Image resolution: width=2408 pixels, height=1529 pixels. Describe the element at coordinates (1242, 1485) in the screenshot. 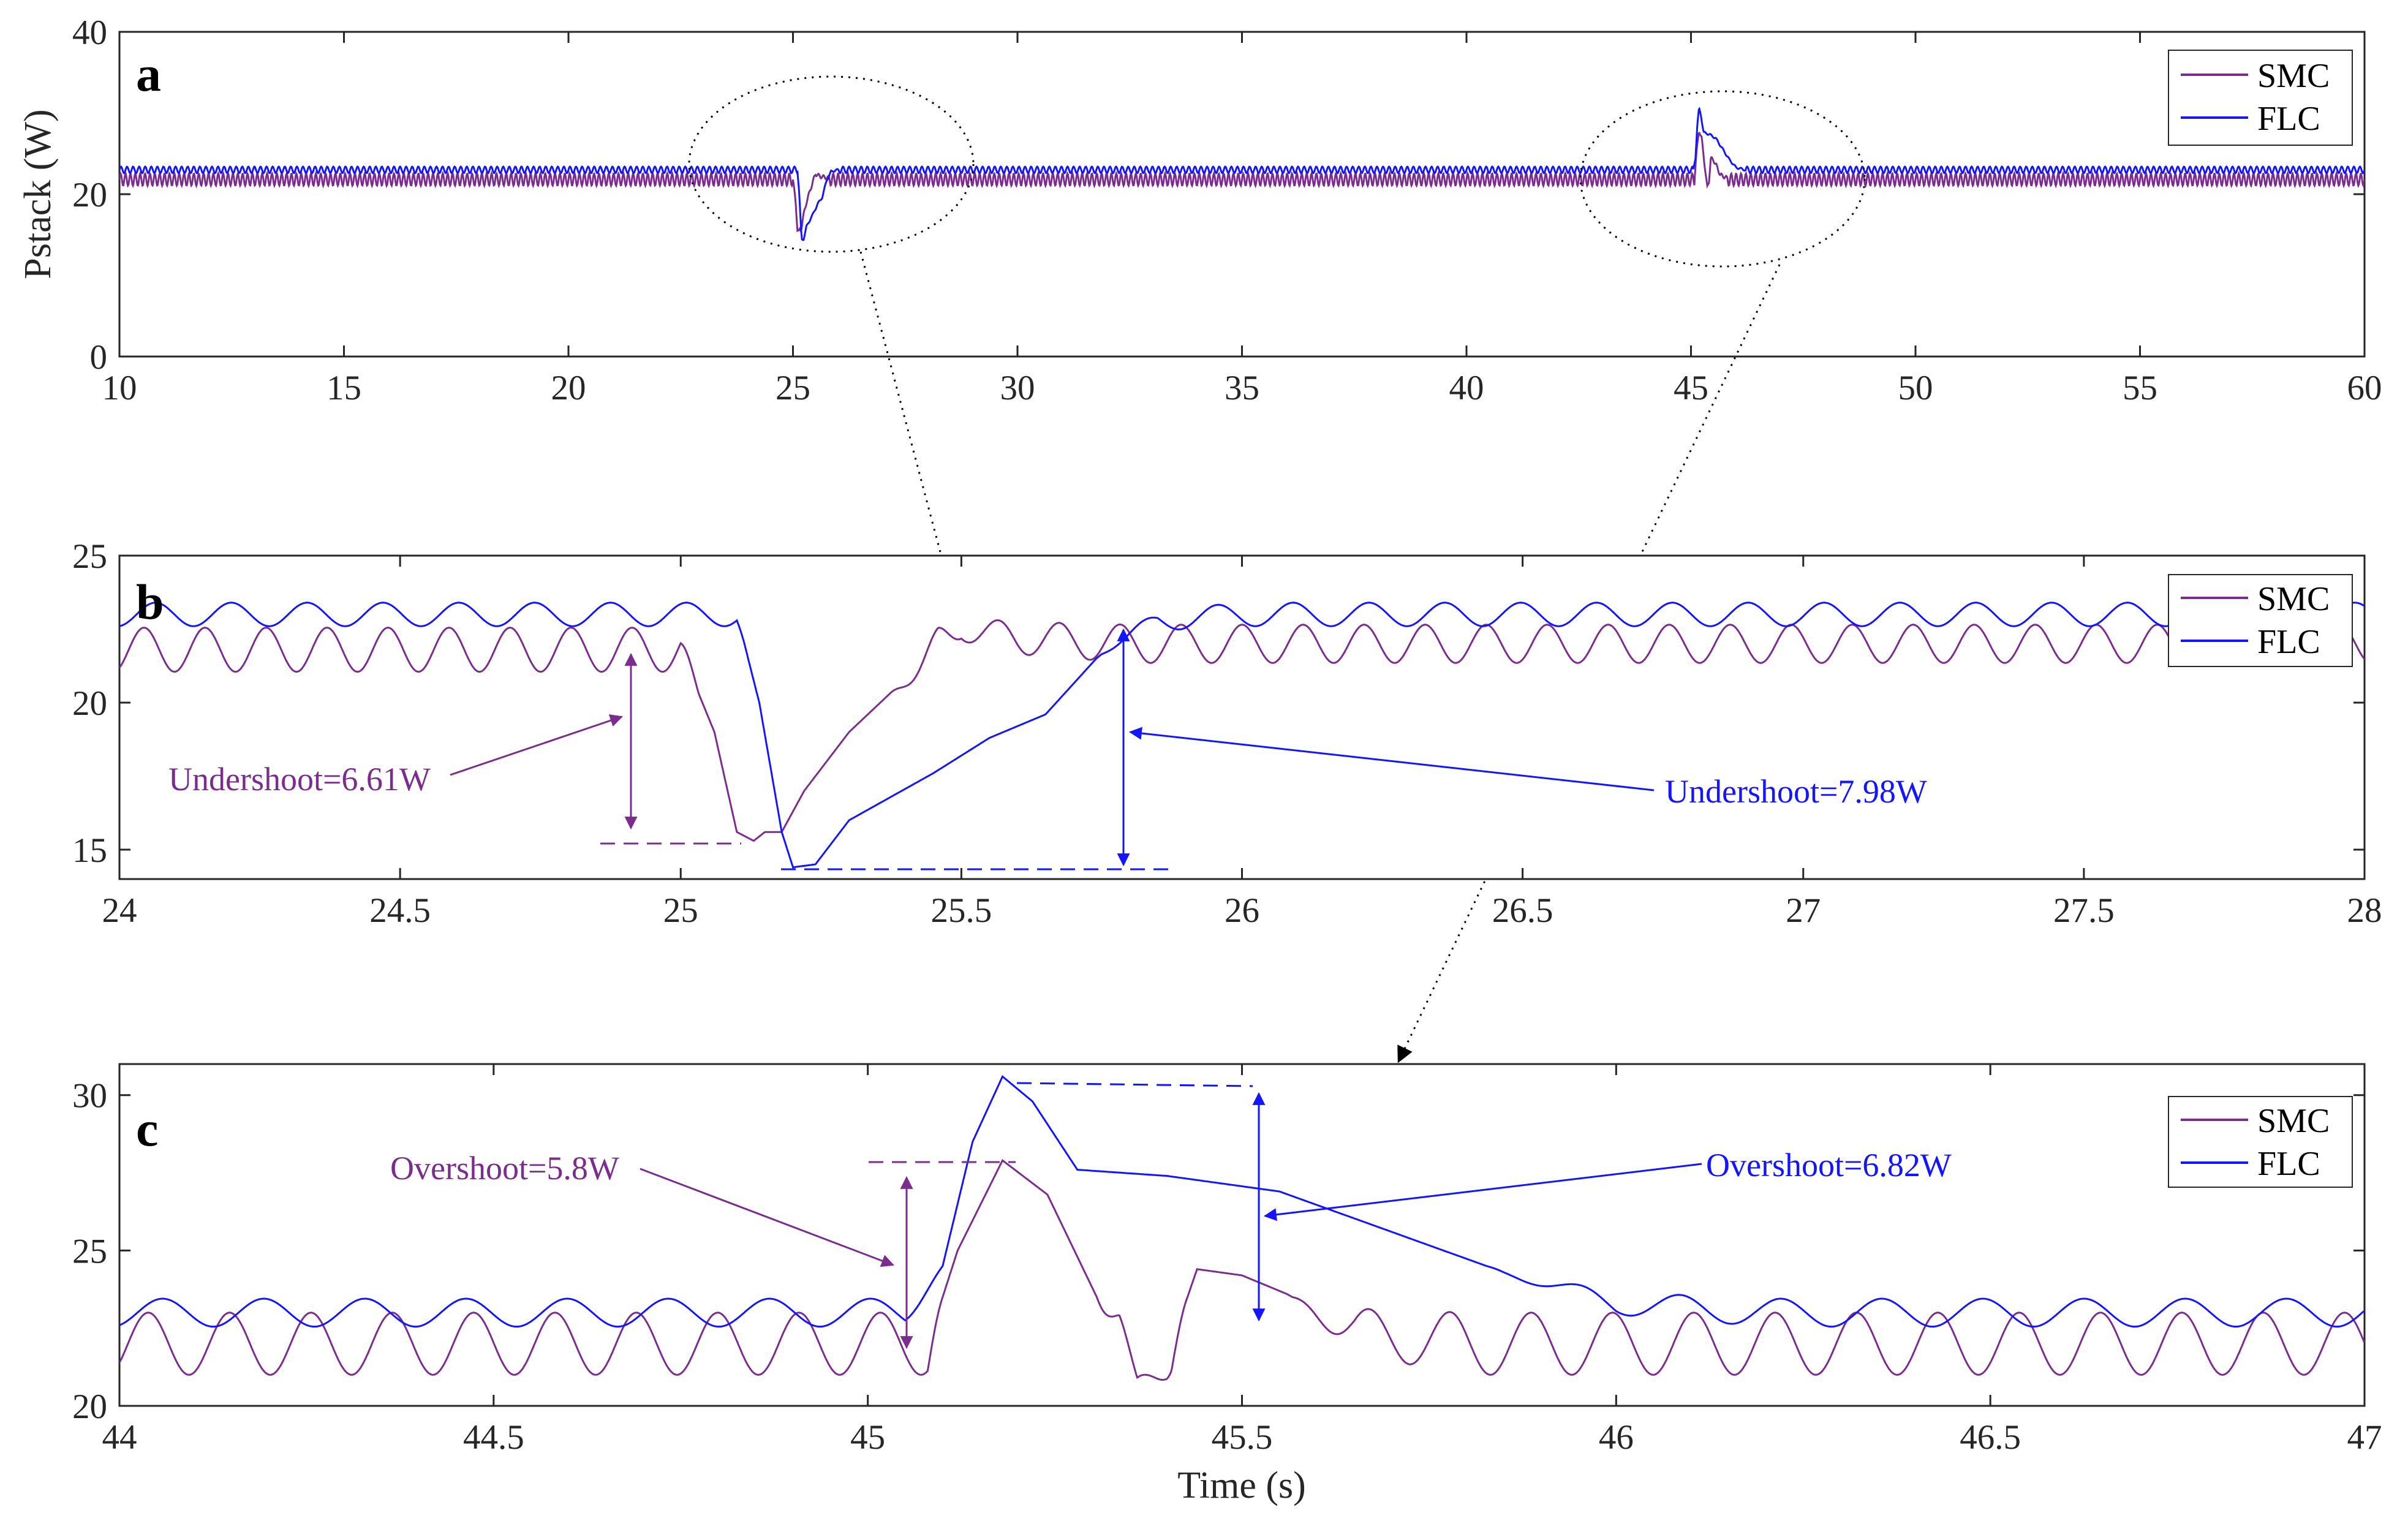

I see `panel-c-xlabel: Time (s)` at that location.